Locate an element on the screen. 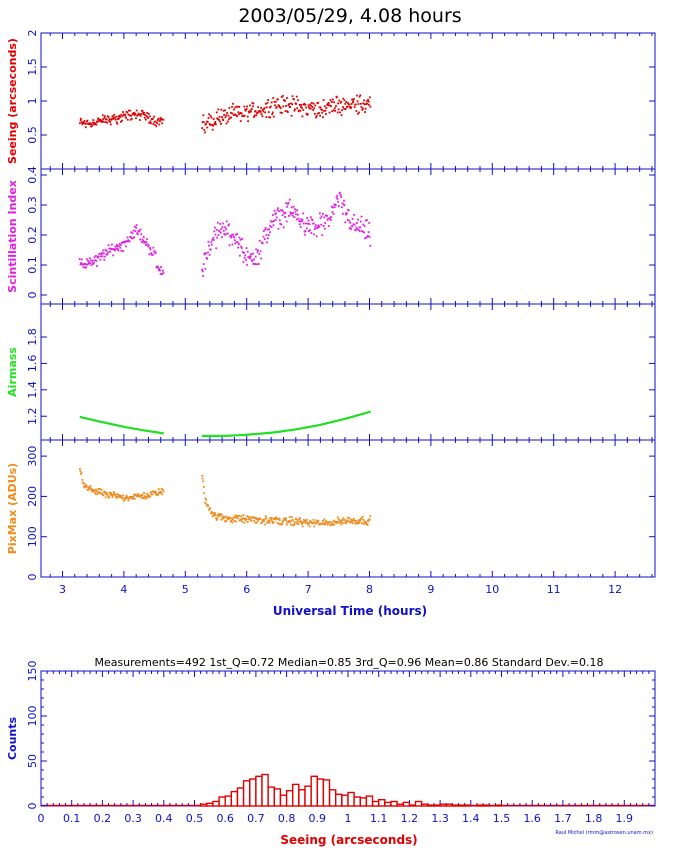 This screenshot has height=850, width=680. time-tick-label: 8 is located at coordinates (369, 589).